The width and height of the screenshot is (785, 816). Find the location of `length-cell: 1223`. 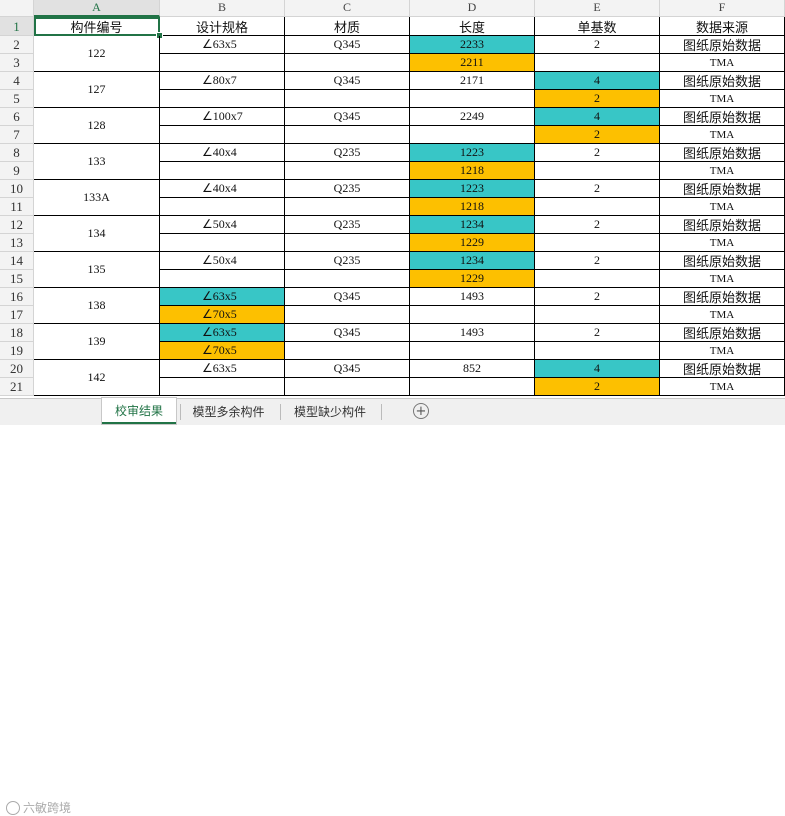

length-cell: 1223 is located at coordinates (472, 189).